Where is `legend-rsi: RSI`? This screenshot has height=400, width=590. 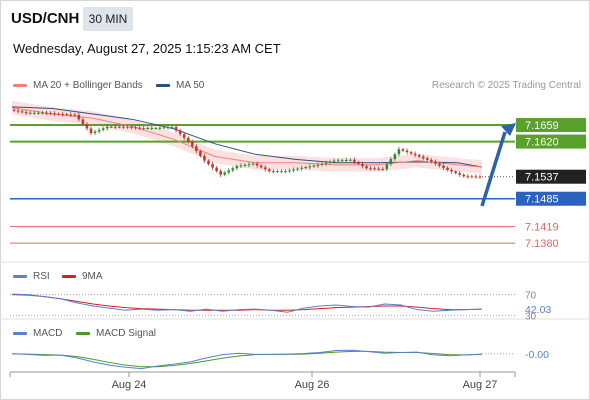
legend-rsi: RSI is located at coordinates (31, 276).